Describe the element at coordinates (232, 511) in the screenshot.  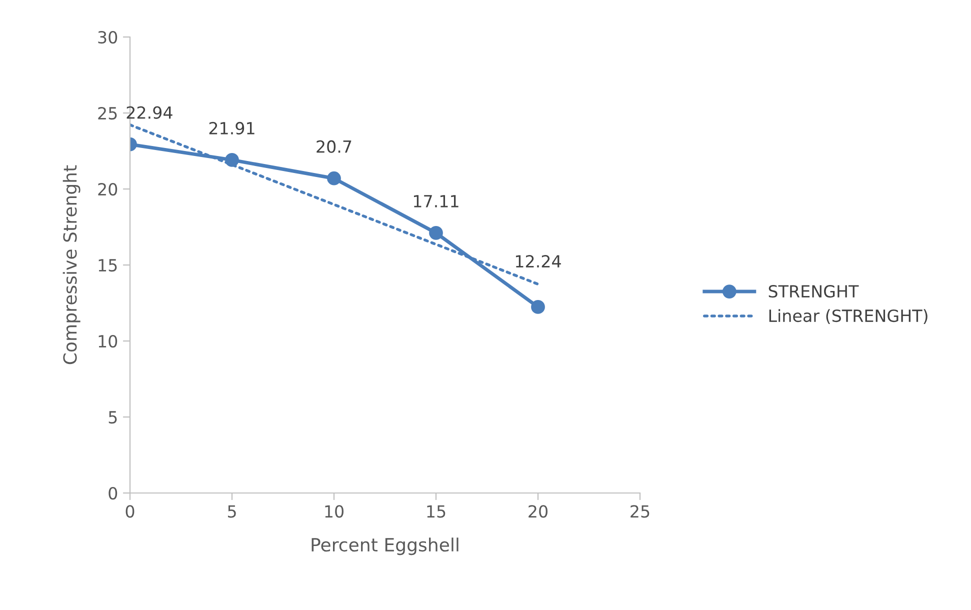
I see `x-tick-label: 5` at that location.